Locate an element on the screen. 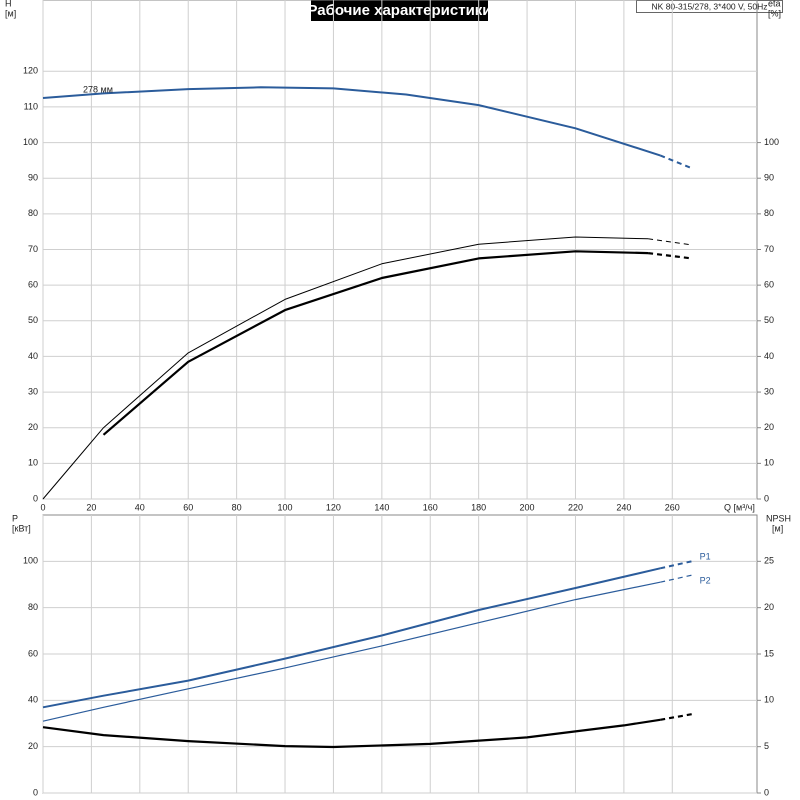 The height and width of the screenshot is (800, 800). y-tick-label: 90 is located at coordinates (33, 178).